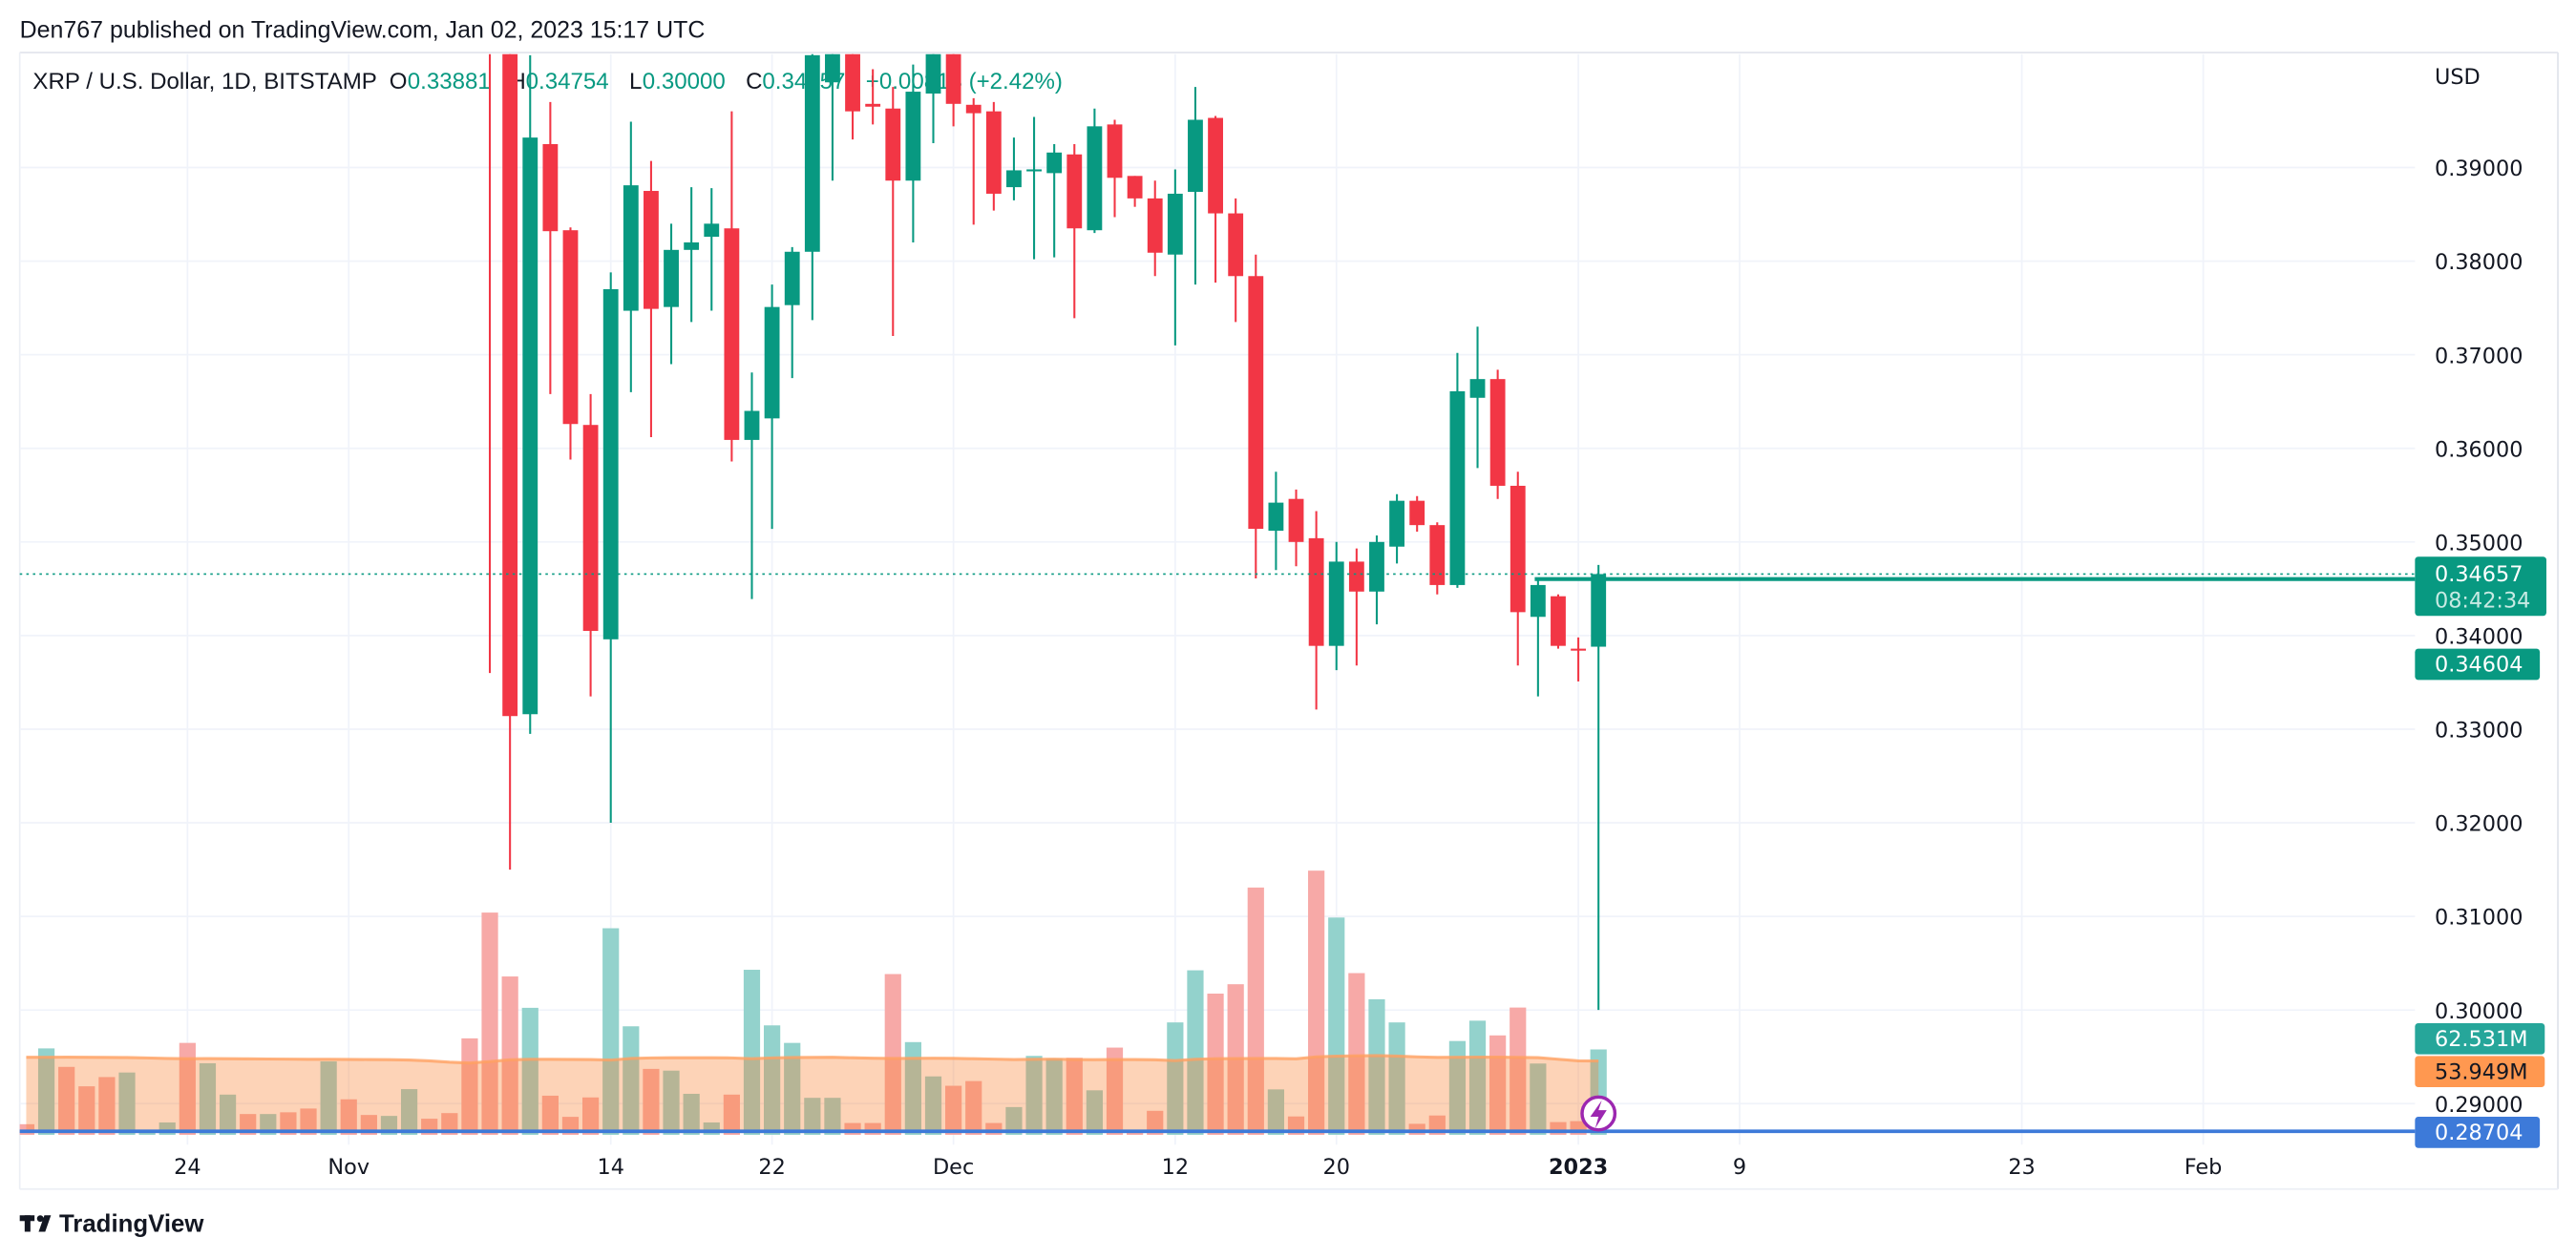 The height and width of the screenshot is (1258, 2576). What do you see at coordinates (35, 1224) in the screenshot?
I see `tradingview-logo-icon` at bounding box center [35, 1224].